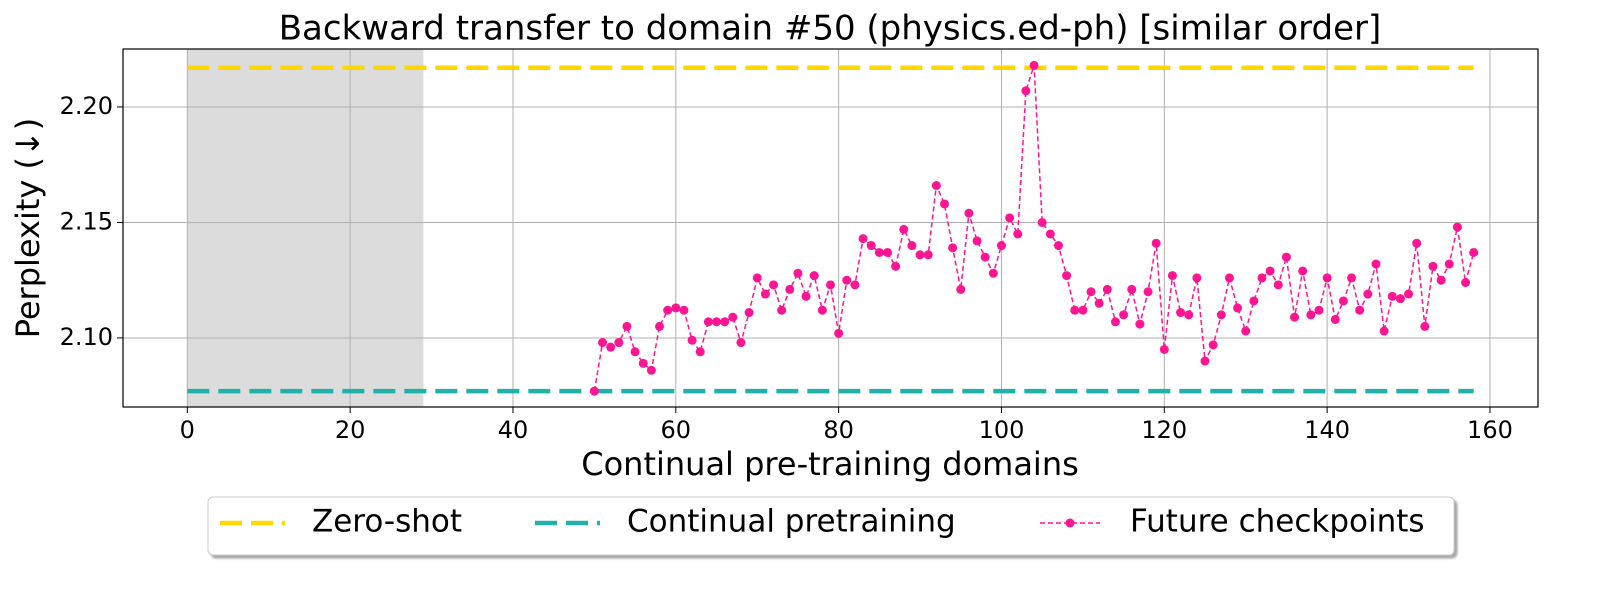  What do you see at coordinates (305, 228) in the screenshot?
I see `shaded-region` at bounding box center [305, 228].